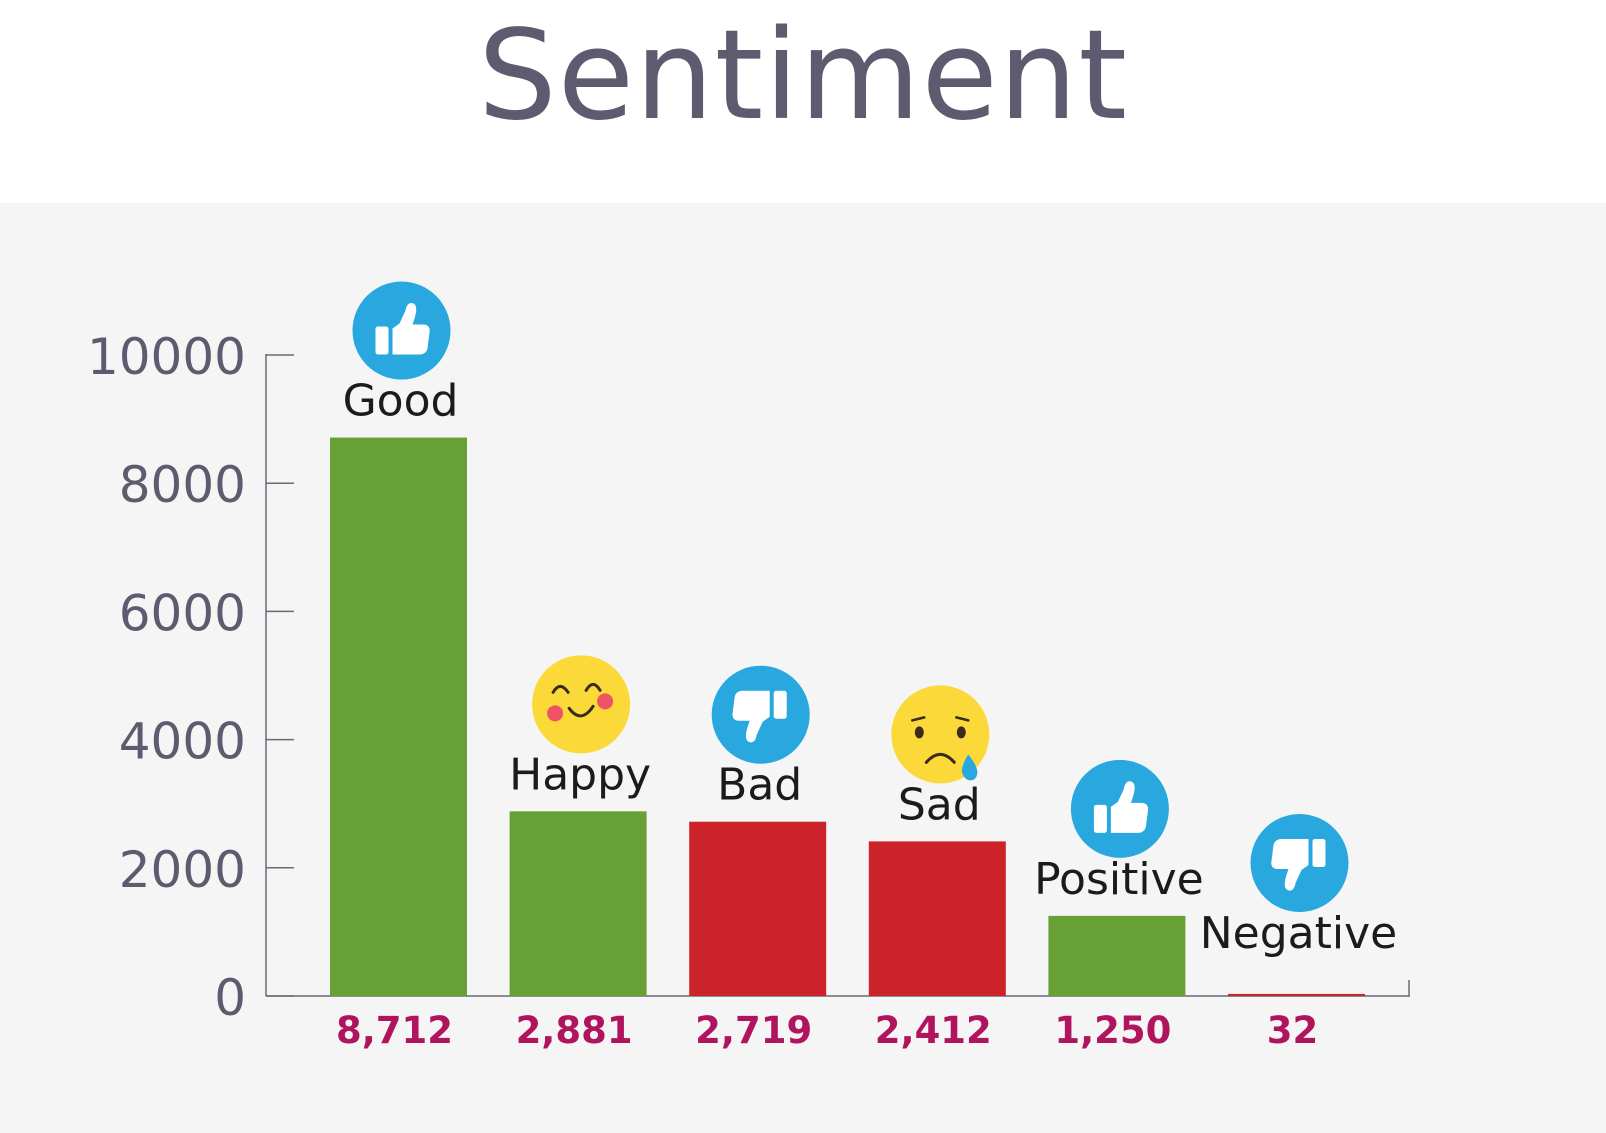 The height and width of the screenshot is (1133, 1606). I want to click on category-label: Negative, so click(1298, 933).